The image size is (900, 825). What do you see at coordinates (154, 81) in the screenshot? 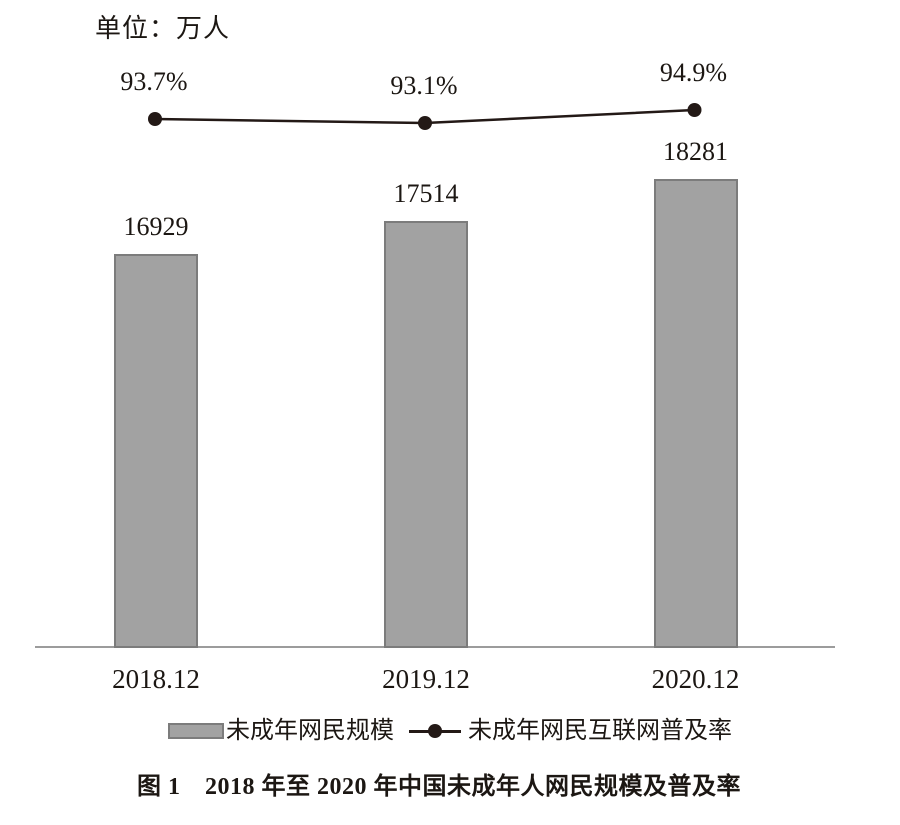
I see `line-point-label: 93.7%` at bounding box center [154, 81].